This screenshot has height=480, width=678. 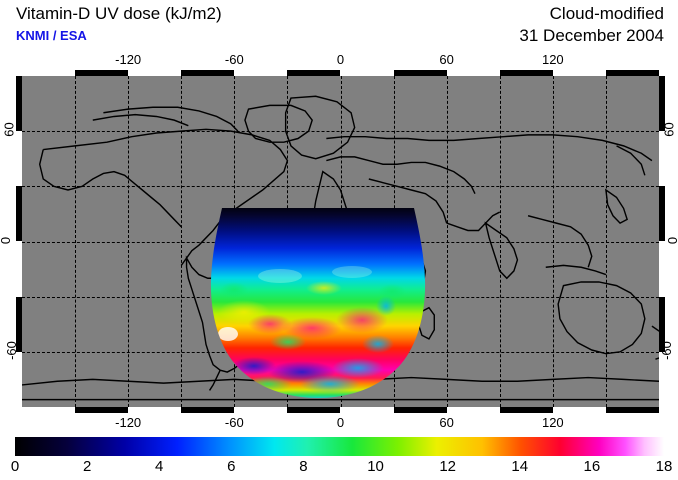 What do you see at coordinates (375, 466) in the screenshot?
I see `colorbar-tick-10: 10` at bounding box center [375, 466].